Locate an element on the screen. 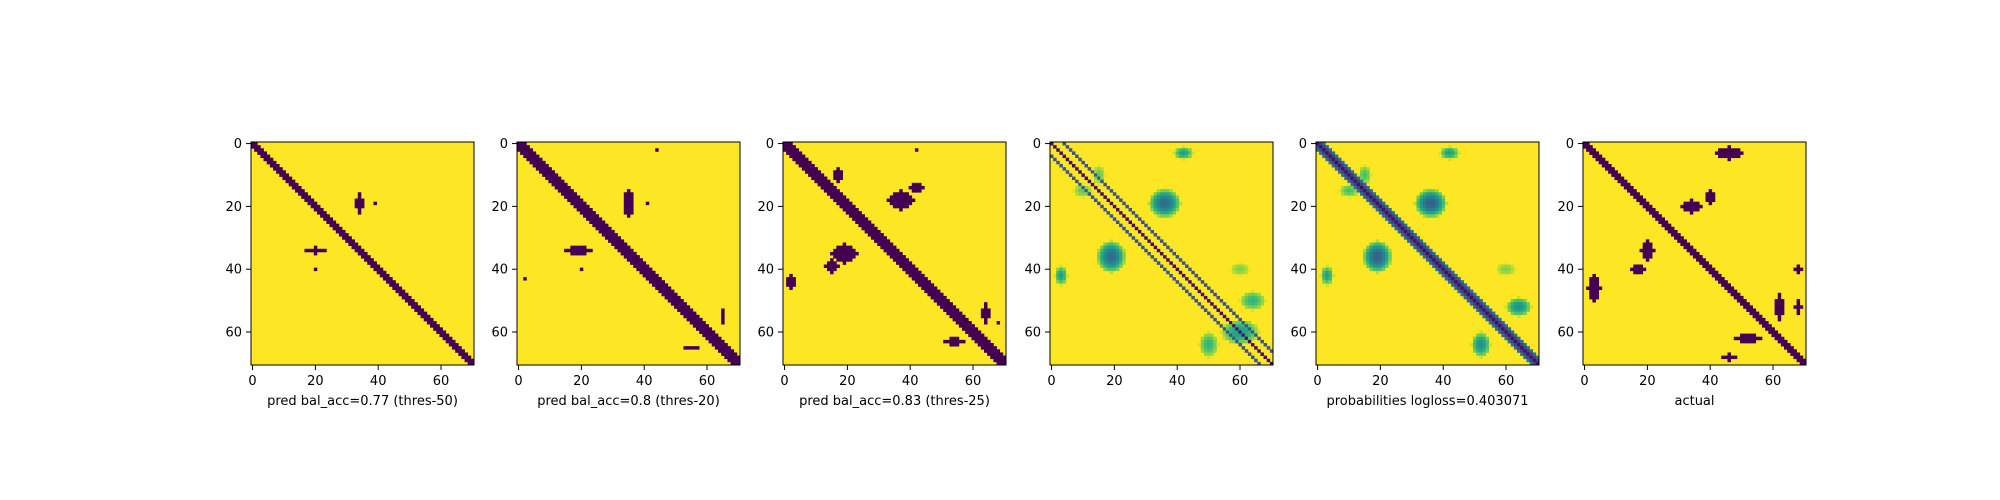  y-tick-label: 0 is located at coordinates (770, 144).